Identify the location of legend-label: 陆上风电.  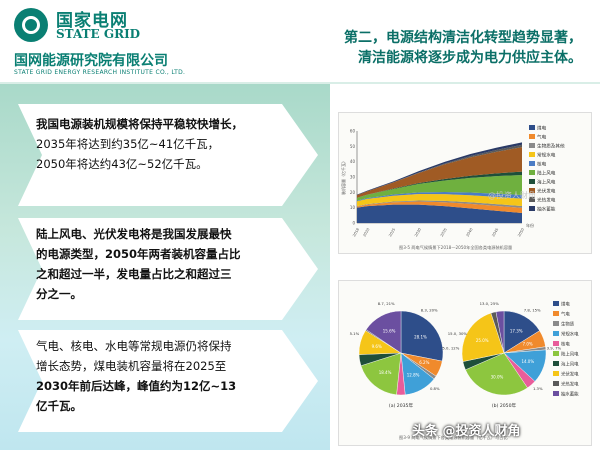
(570, 354).